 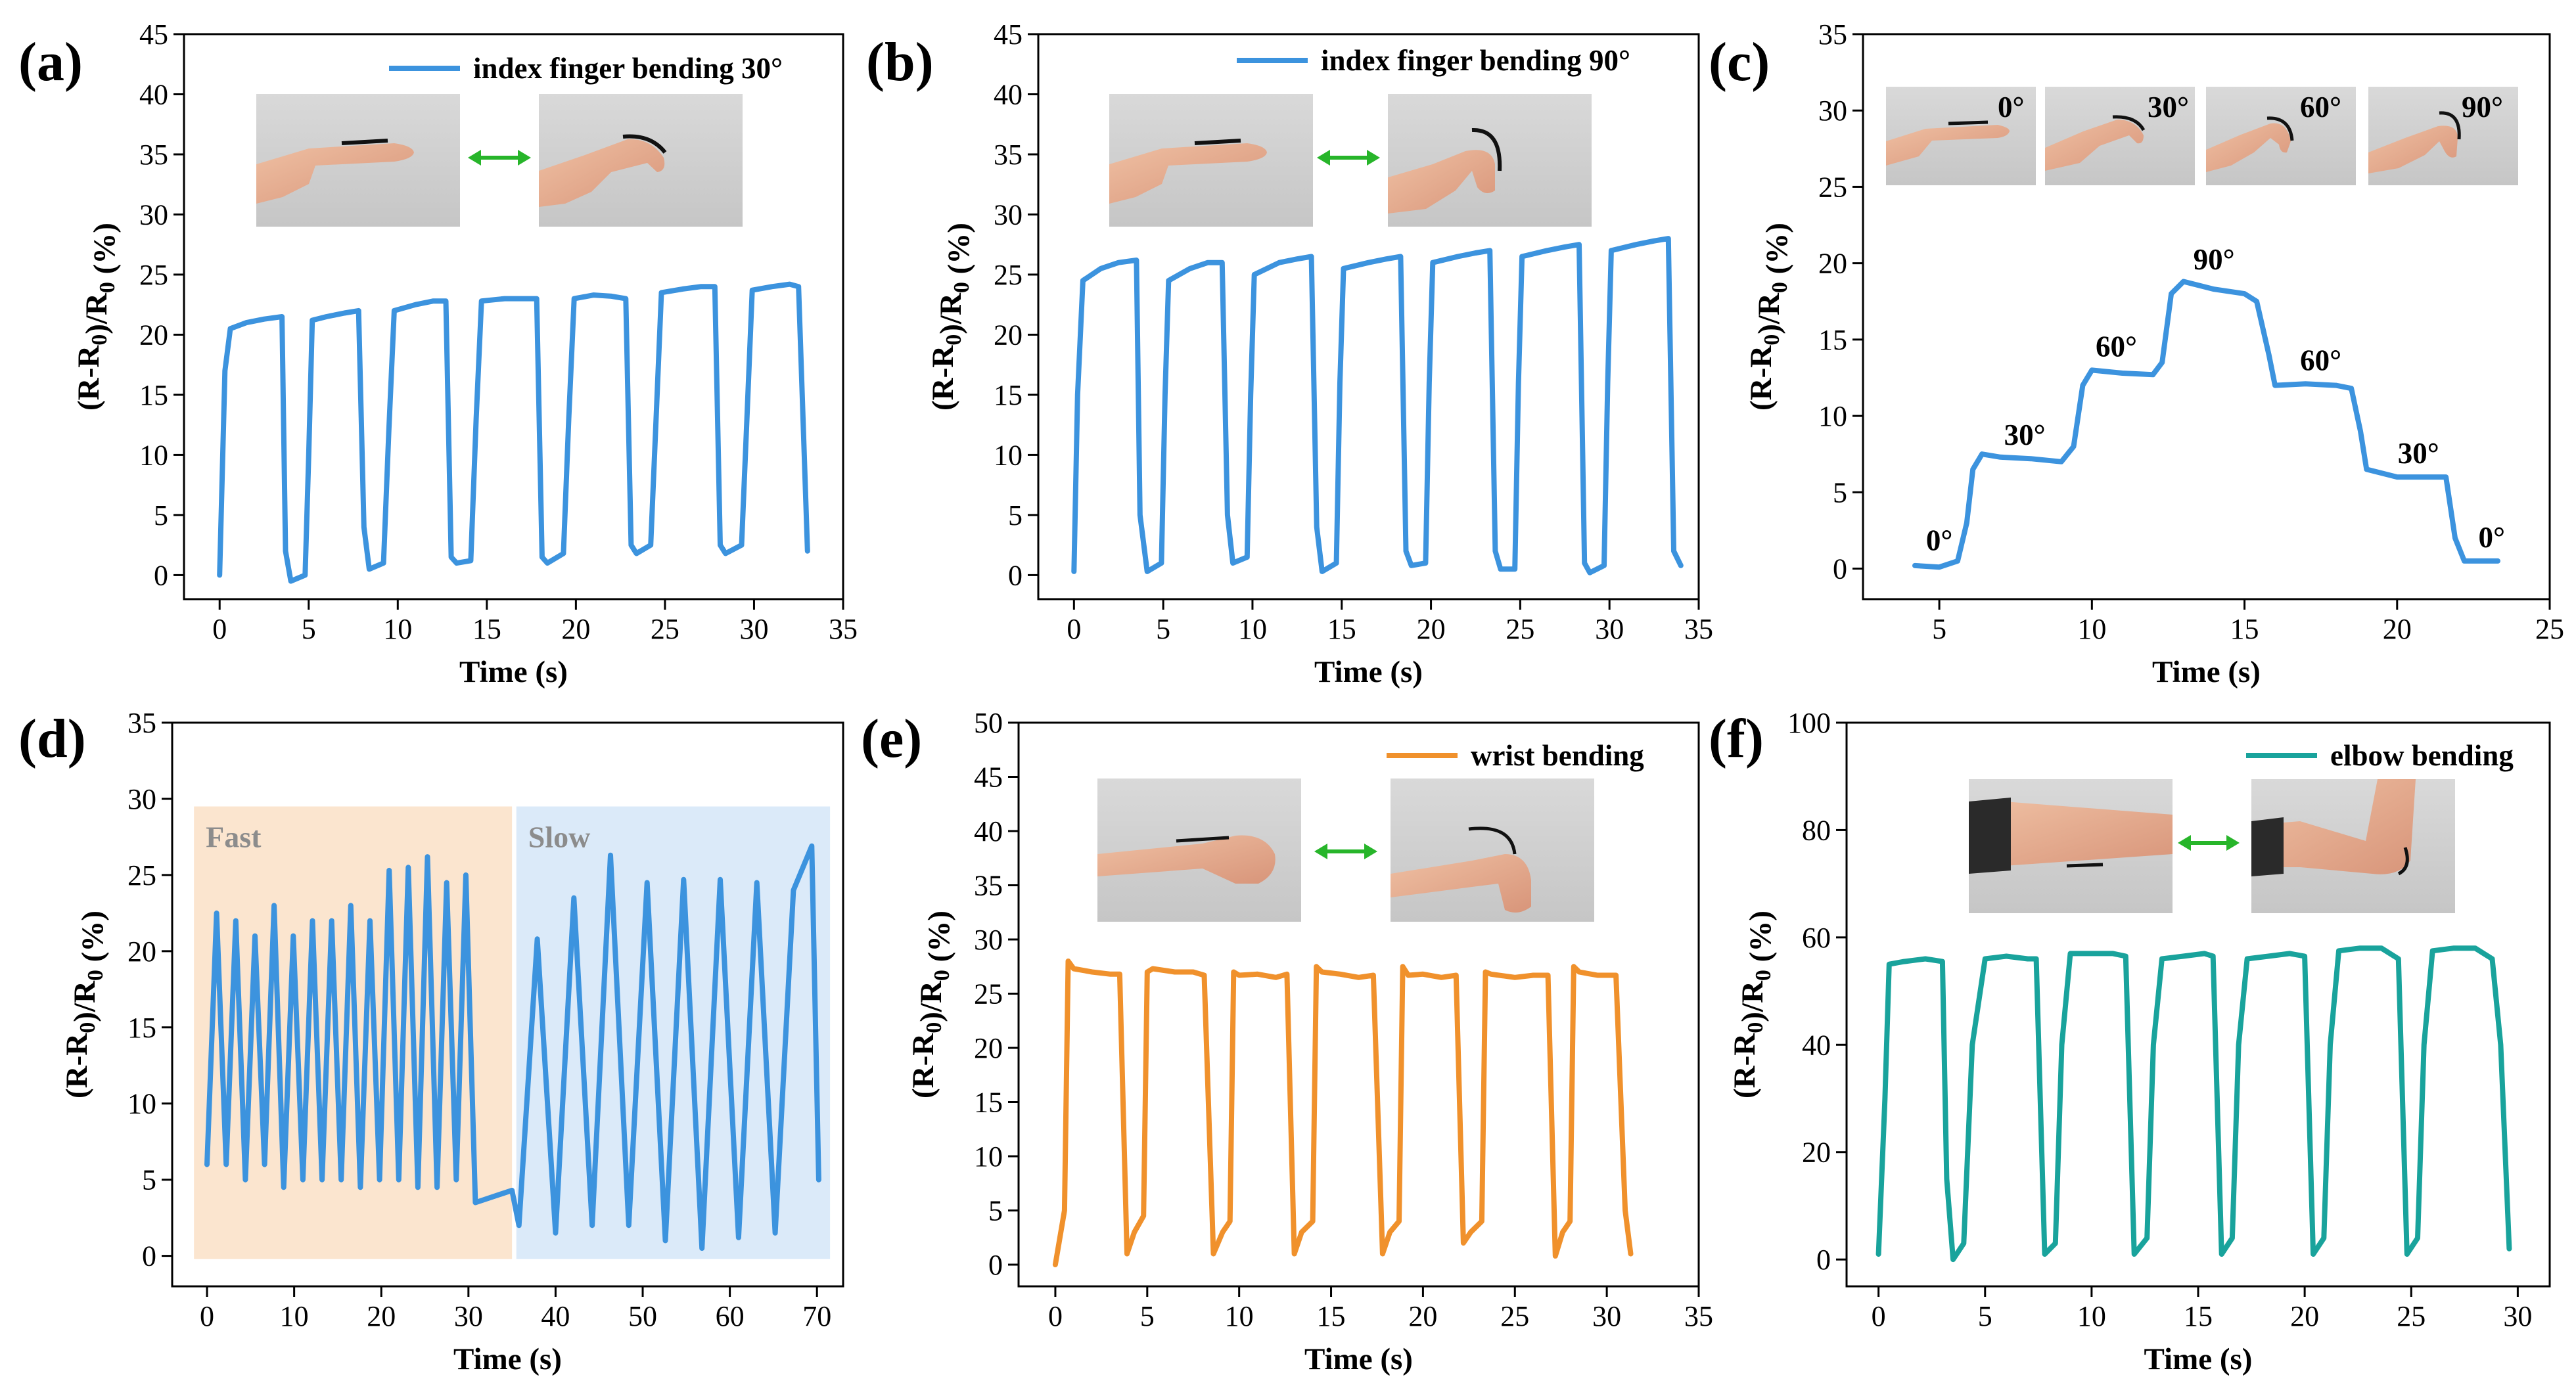 I want to click on y-tick-label: 100, so click(x=1809, y=723).